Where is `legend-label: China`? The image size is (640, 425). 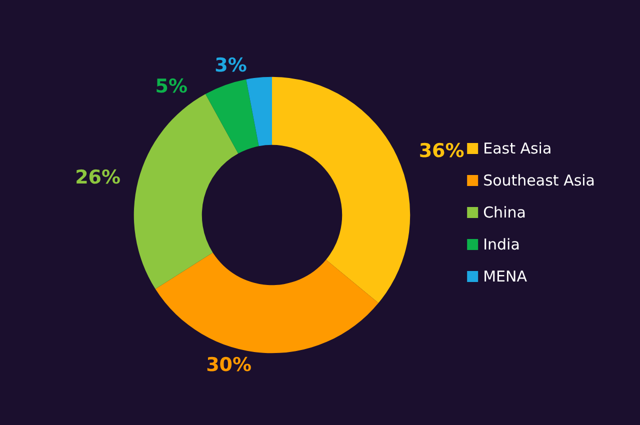
legend-label: China is located at coordinates (504, 213).